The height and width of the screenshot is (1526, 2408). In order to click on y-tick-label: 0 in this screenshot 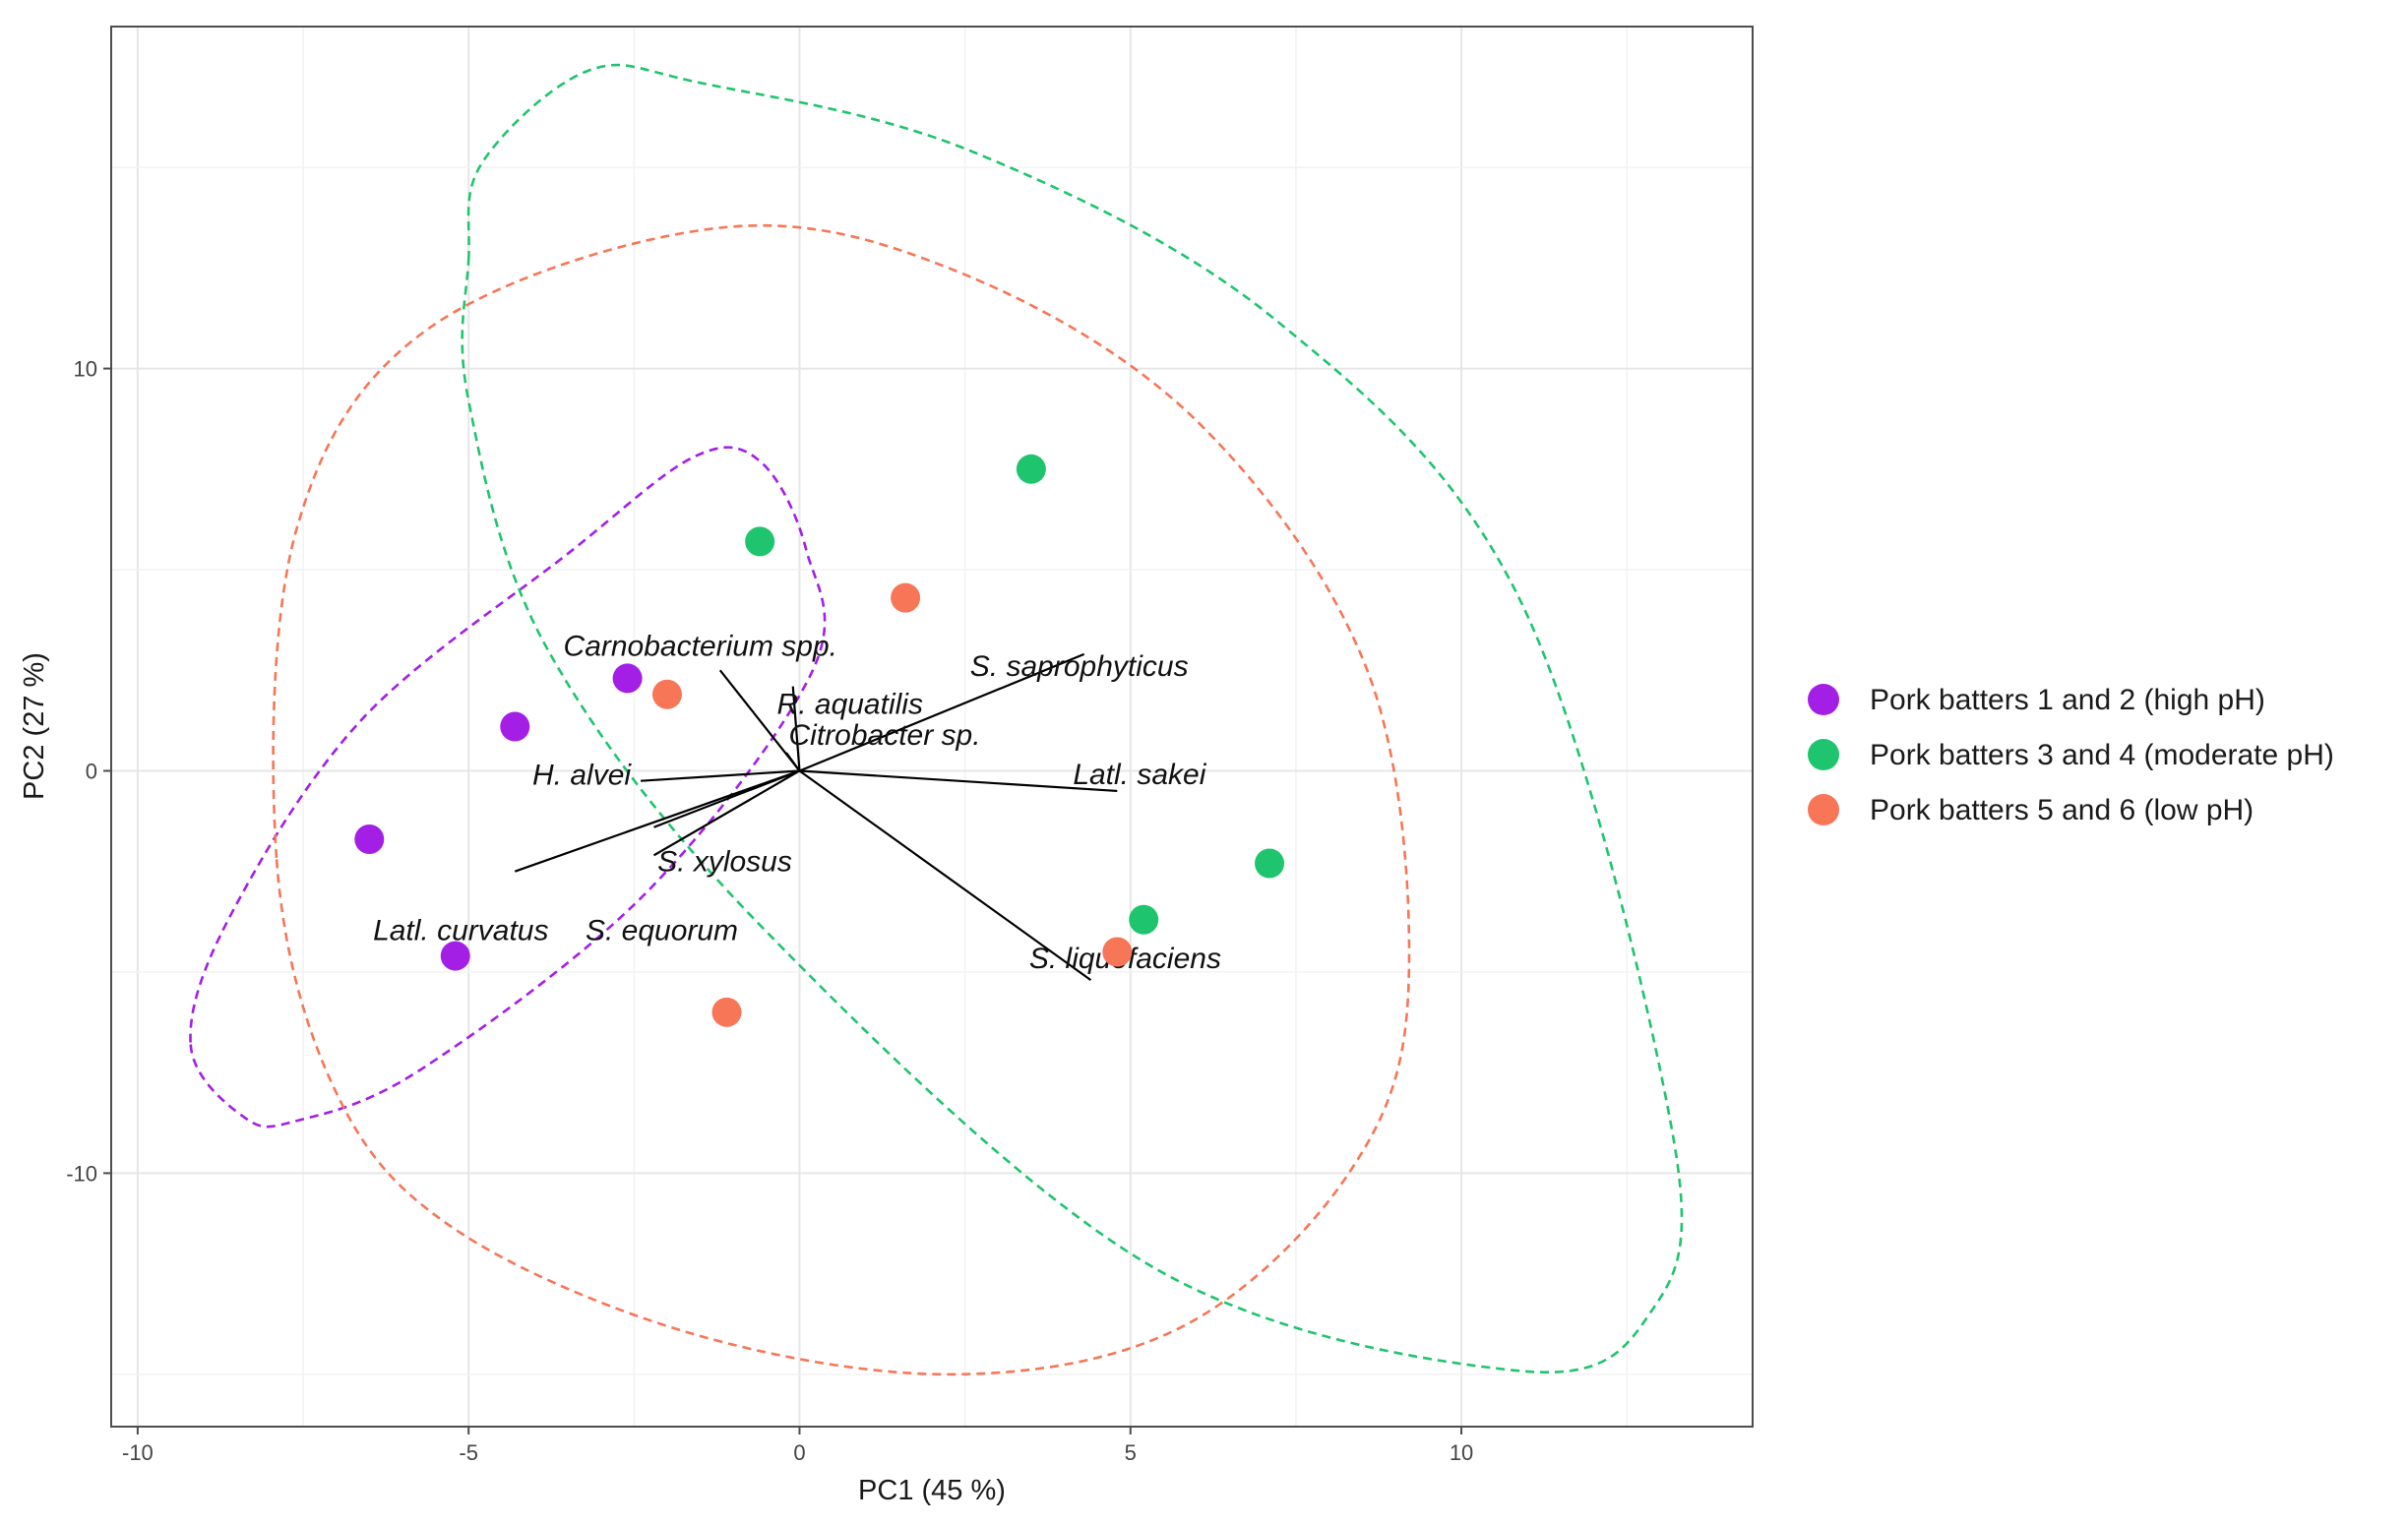, I will do `click(91, 771)`.